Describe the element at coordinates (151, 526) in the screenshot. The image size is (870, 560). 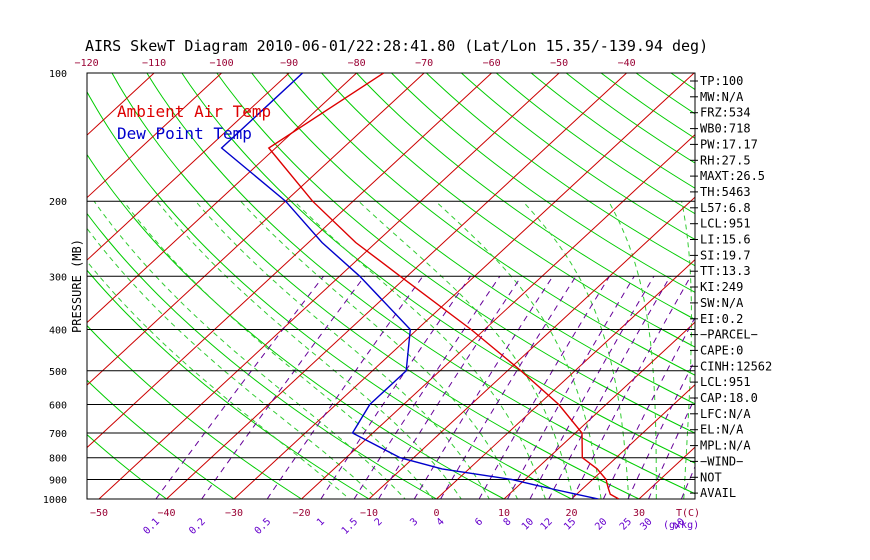
I see `mixing-ratio-tick-label: 0.1` at that location.